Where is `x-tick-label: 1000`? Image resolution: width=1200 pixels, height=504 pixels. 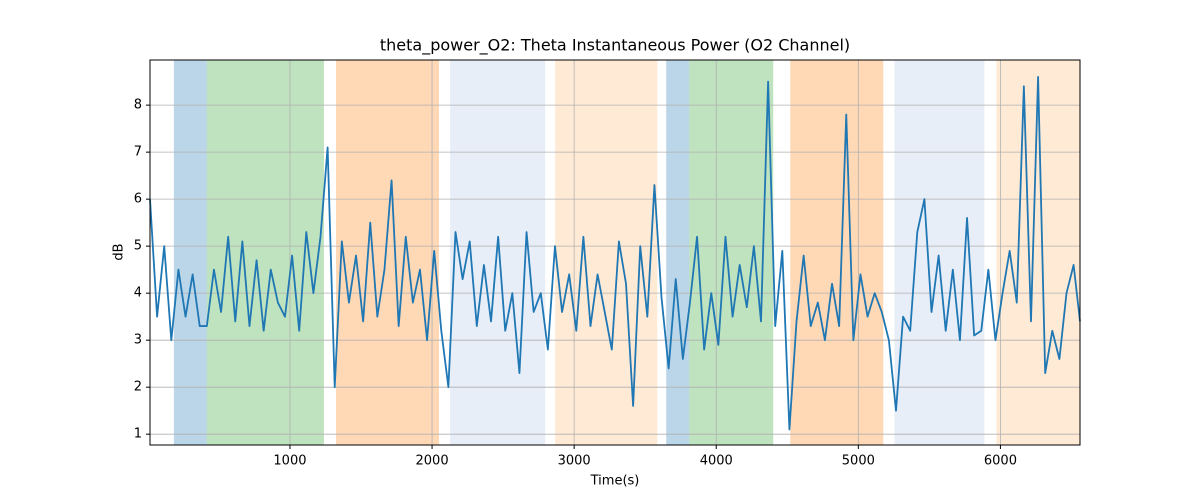
x-tick-label: 1000 is located at coordinates (289, 461).